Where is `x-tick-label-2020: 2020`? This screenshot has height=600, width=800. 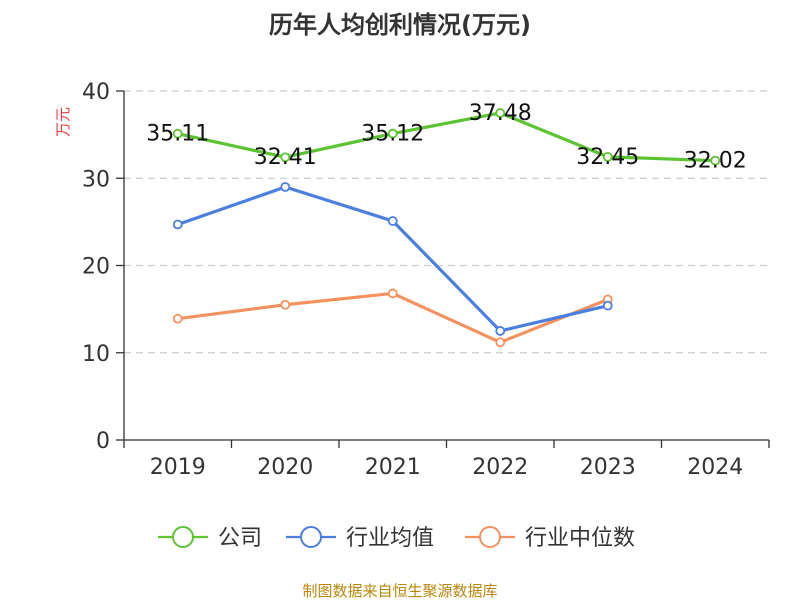
x-tick-label-2020: 2020 is located at coordinates (285, 467).